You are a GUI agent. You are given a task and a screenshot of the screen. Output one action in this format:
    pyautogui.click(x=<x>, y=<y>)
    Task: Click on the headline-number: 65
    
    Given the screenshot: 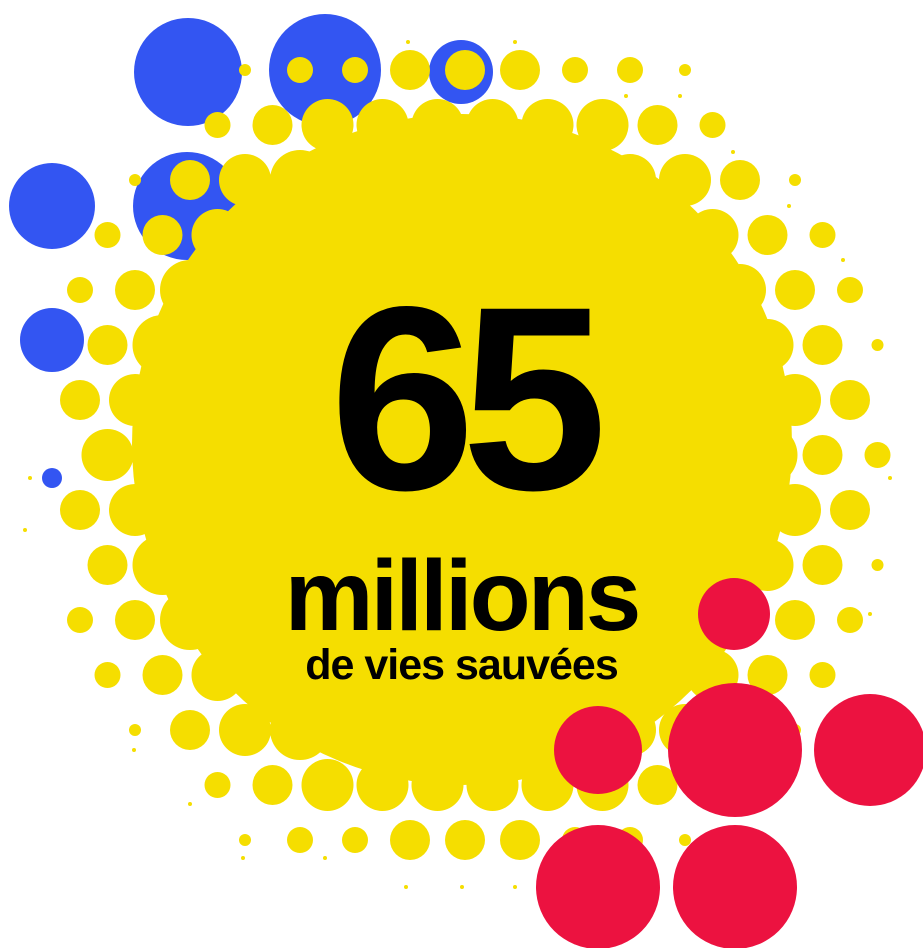 What is the action you would take?
    pyautogui.click(x=468, y=398)
    